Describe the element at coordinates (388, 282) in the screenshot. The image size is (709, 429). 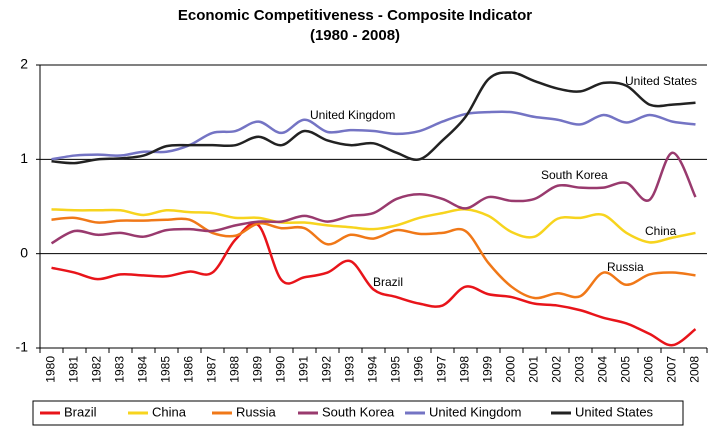
I see `series-annotation: Brazil` at that location.